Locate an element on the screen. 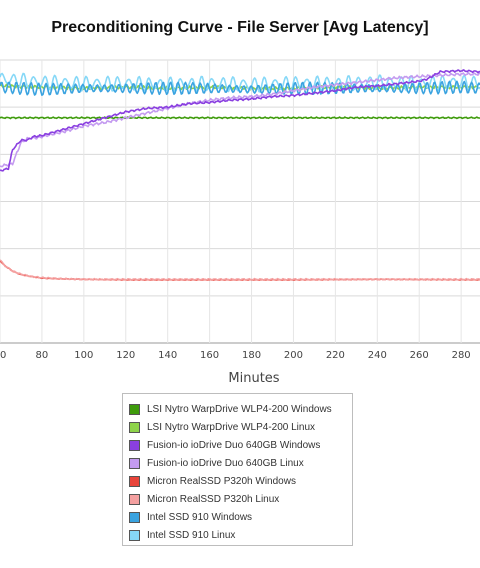  legend-label: Micron RealSSD P320h Windows is located at coordinates (221, 481).